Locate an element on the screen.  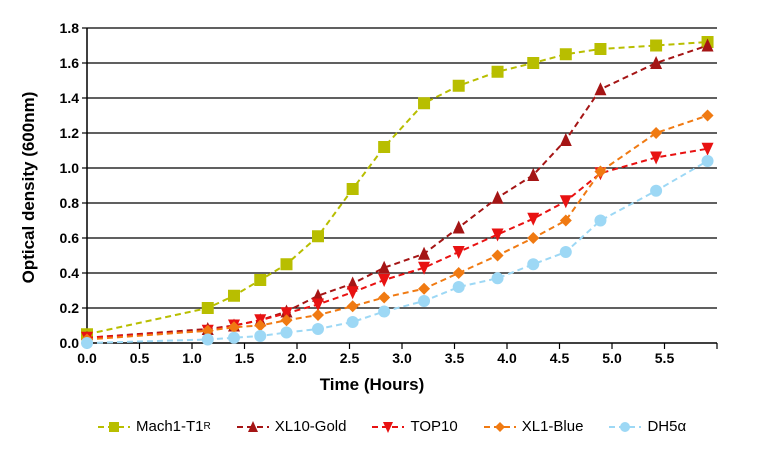
y-tick-label: 1.4 is located at coordinates (70, 98).